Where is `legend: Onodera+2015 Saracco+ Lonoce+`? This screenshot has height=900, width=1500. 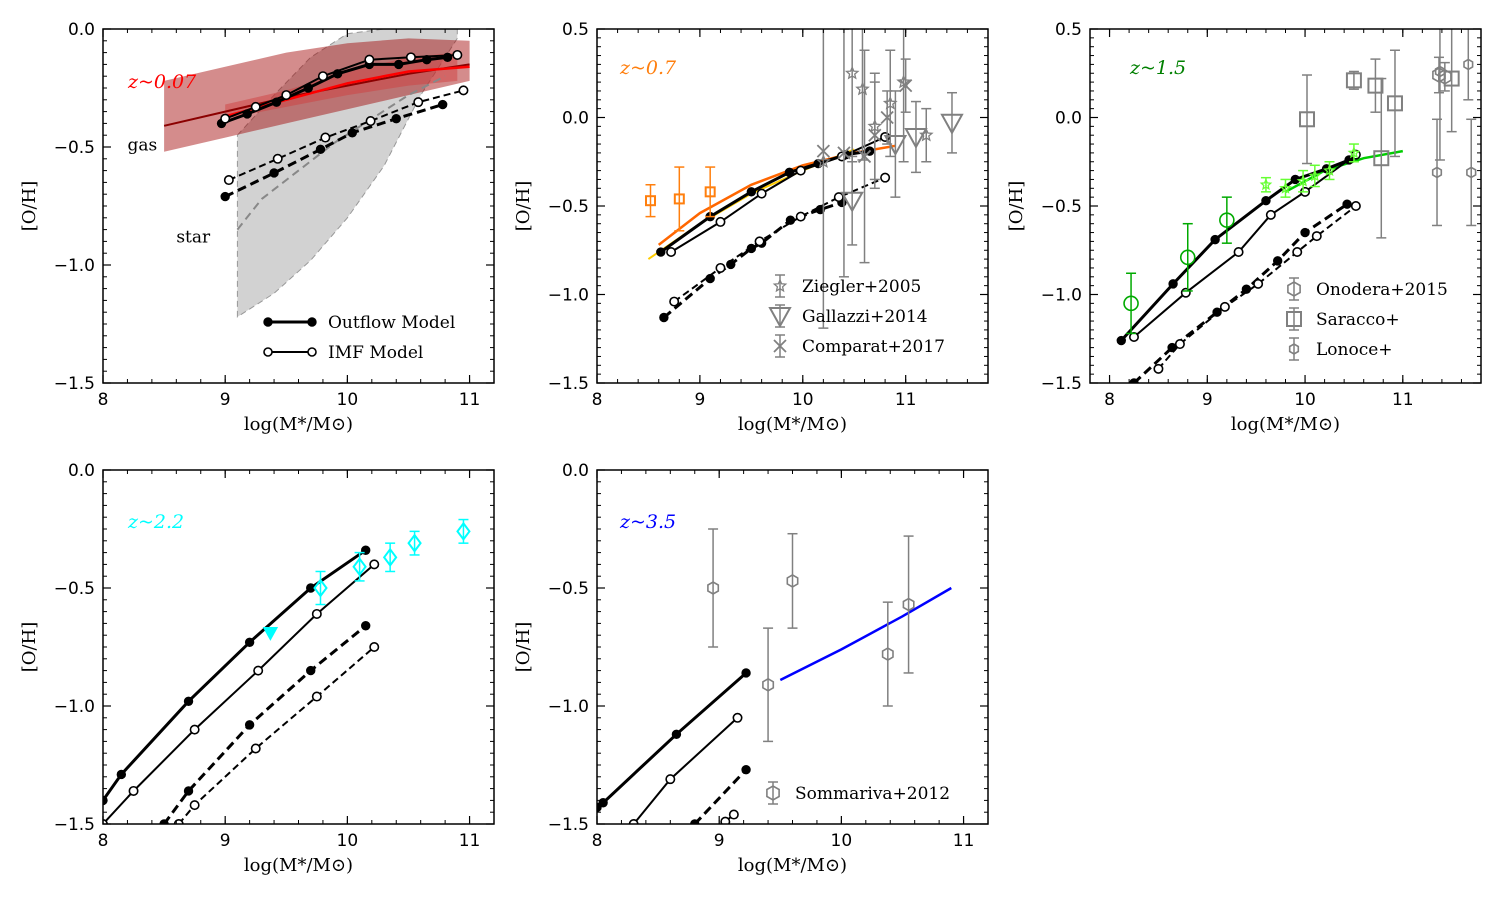 legend: Onodera+2015 Saracco+ Lonoce+ is located at coordinates (1367, 319).